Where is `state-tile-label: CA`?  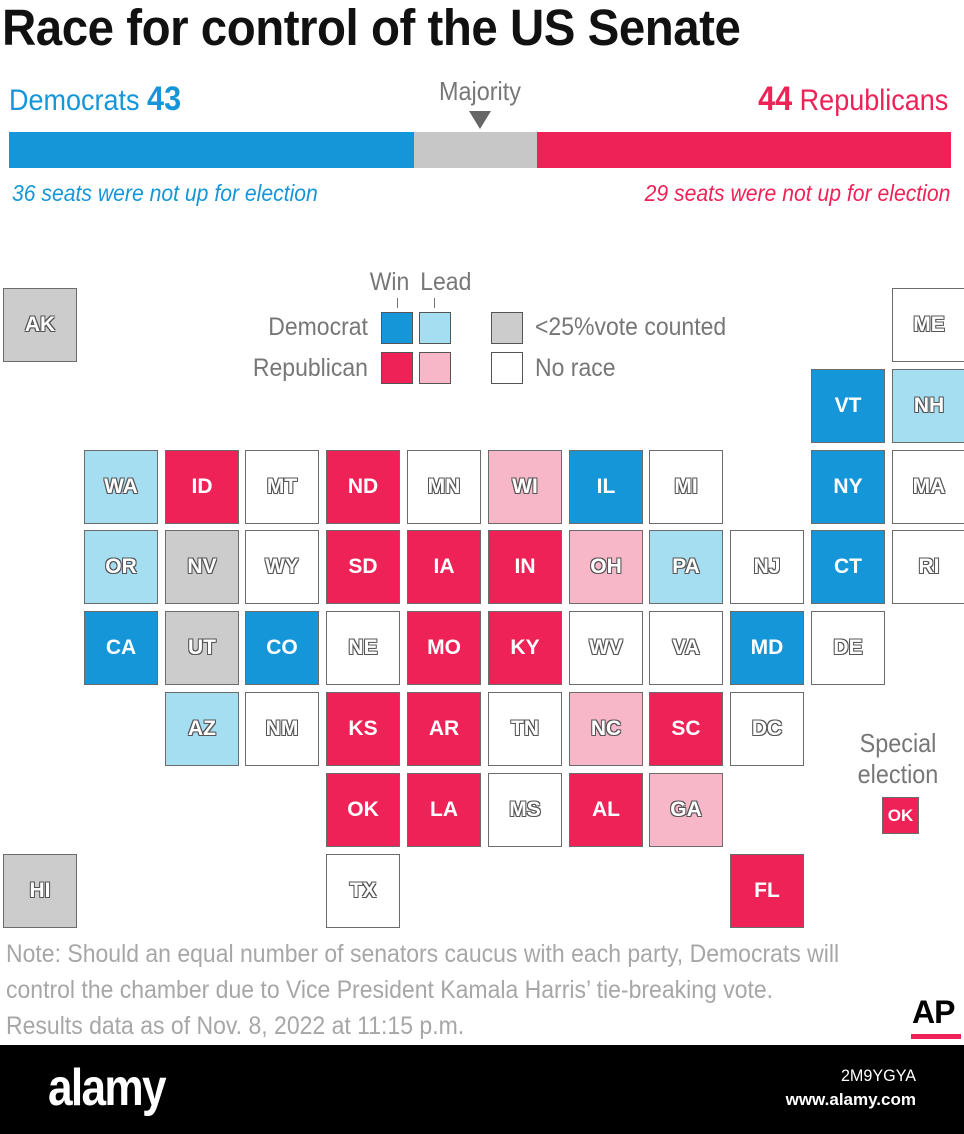
state-tile-label: CA is located at coordinates (121, 647).